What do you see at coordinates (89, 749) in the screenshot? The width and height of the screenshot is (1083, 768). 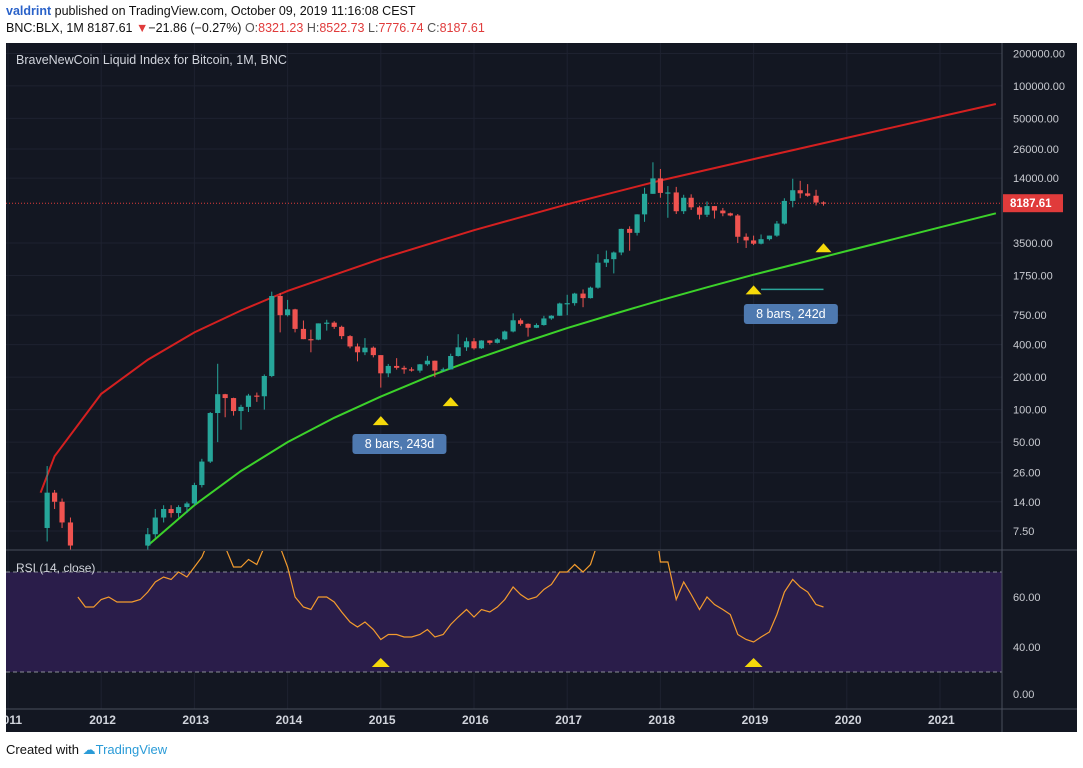 I see `tradingview-logo-icon: ☁` at bounding box center [89, 749].